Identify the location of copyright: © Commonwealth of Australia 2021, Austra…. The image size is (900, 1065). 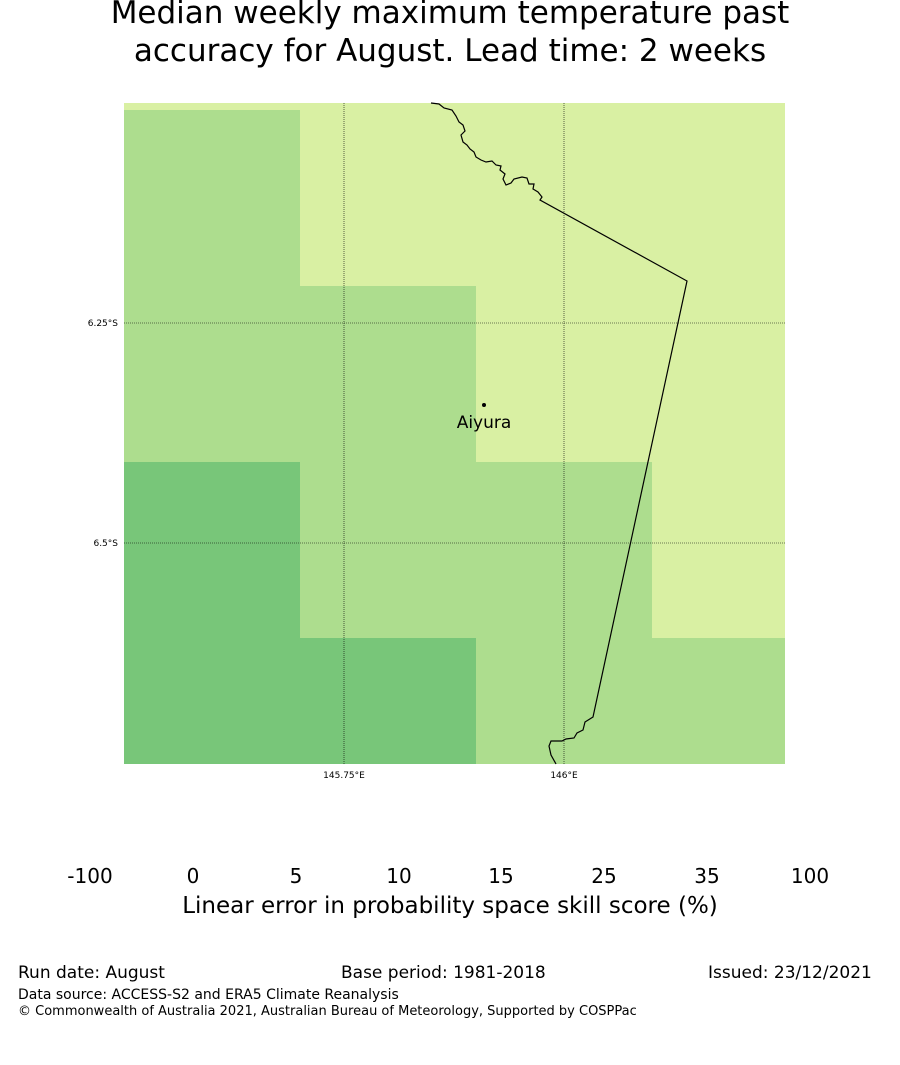
(327, 1011).